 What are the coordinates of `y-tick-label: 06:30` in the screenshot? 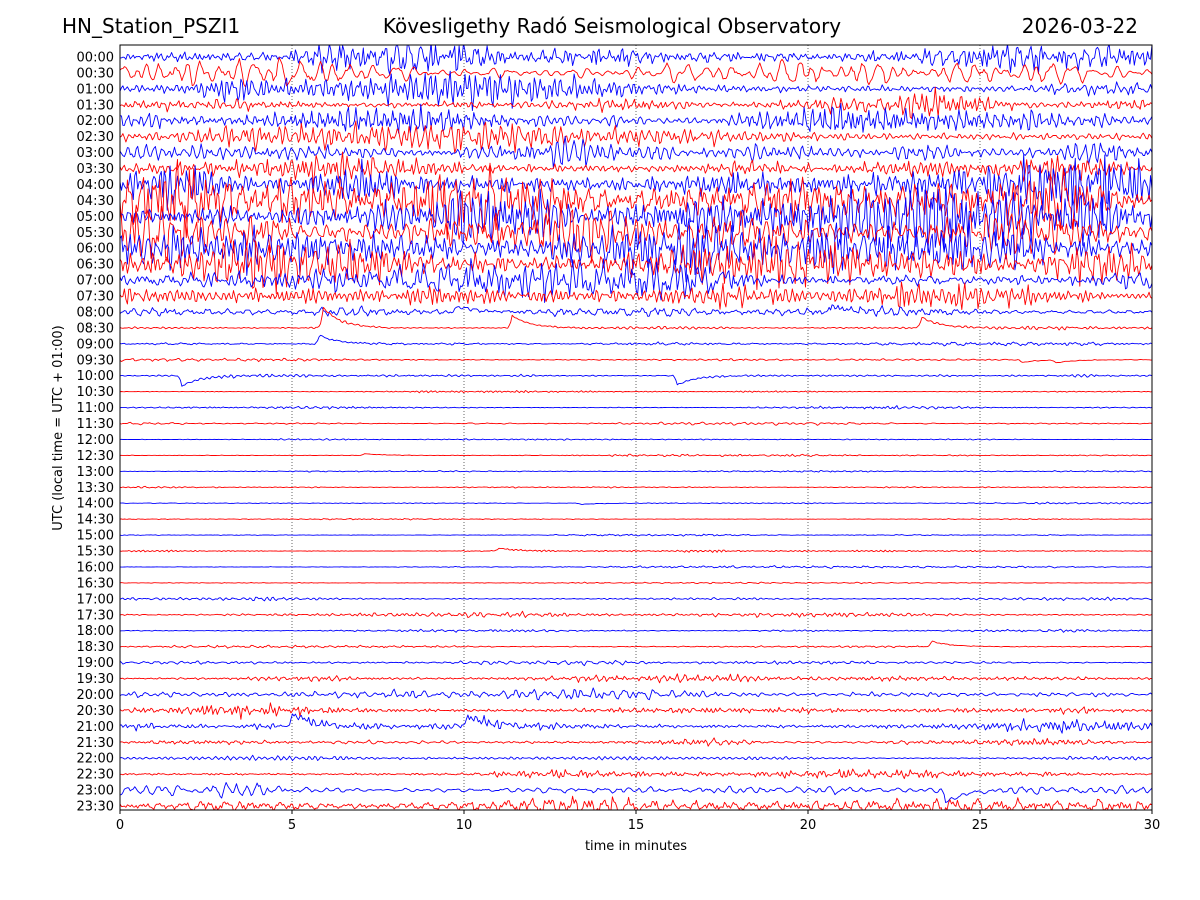 It's located at (95, 265).